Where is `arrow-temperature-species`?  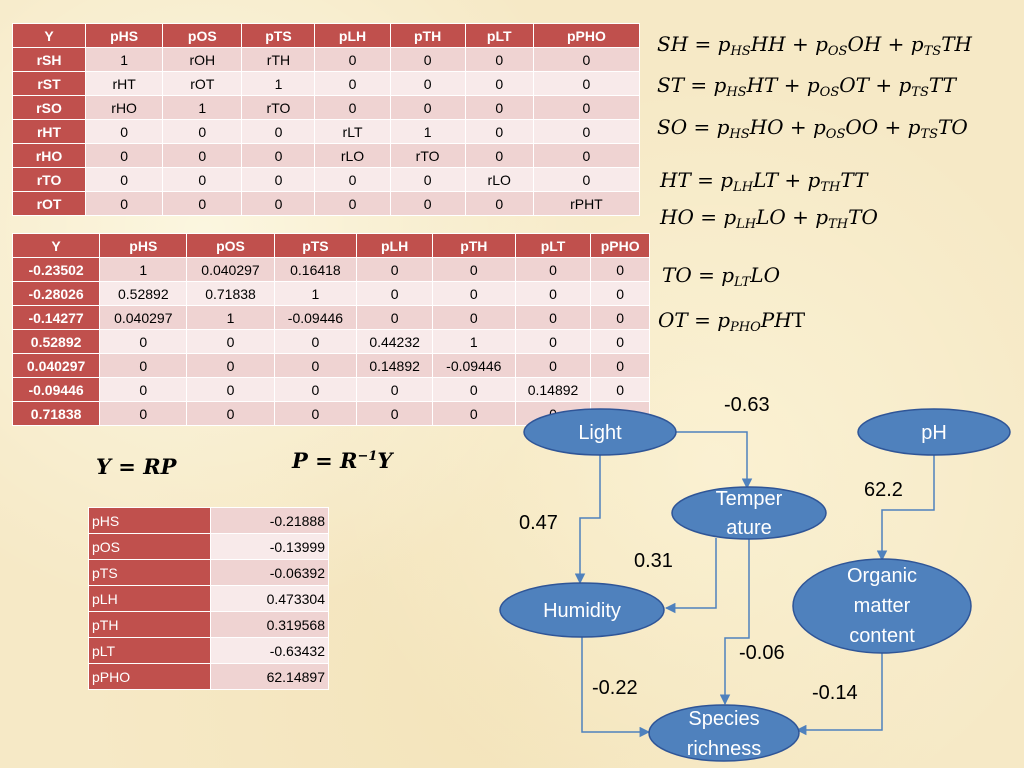
arrow-temperature-species is located at coordinates (734, 622).